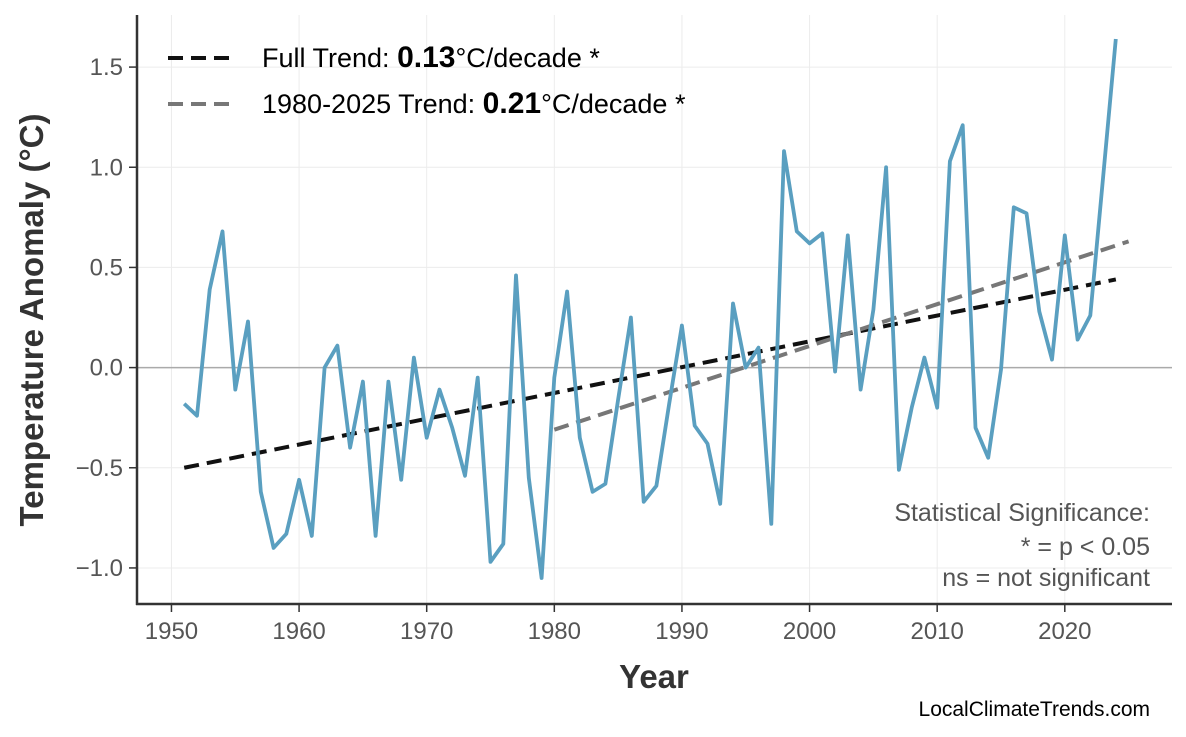 Image resolution: width=1186 pixels, height=737 pixels. Describe the element at coordinates (1064, 631) in the screenshot. I see `x-tick-label: 2020` at that location.